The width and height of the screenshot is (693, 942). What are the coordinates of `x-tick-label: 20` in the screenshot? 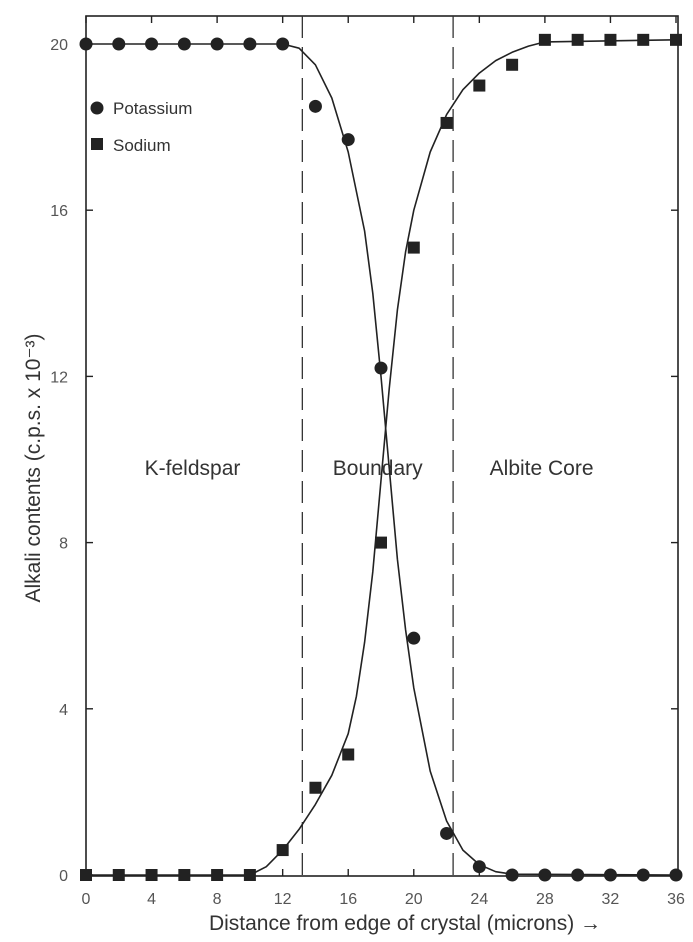 It's located at (414, 899).